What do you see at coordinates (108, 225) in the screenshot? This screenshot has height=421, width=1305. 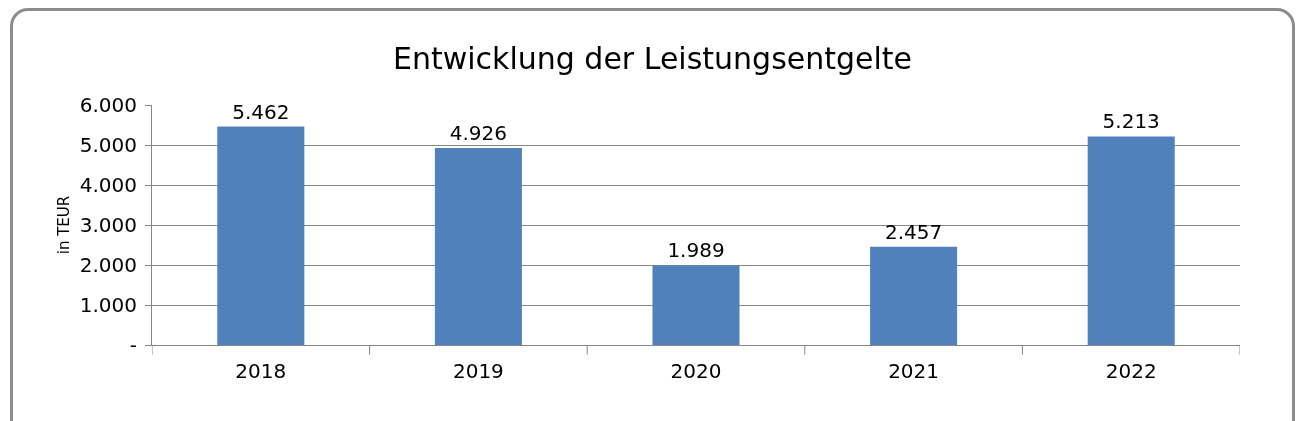 I see `y-tick-label: 3.000` at bounding box center [108, 225].